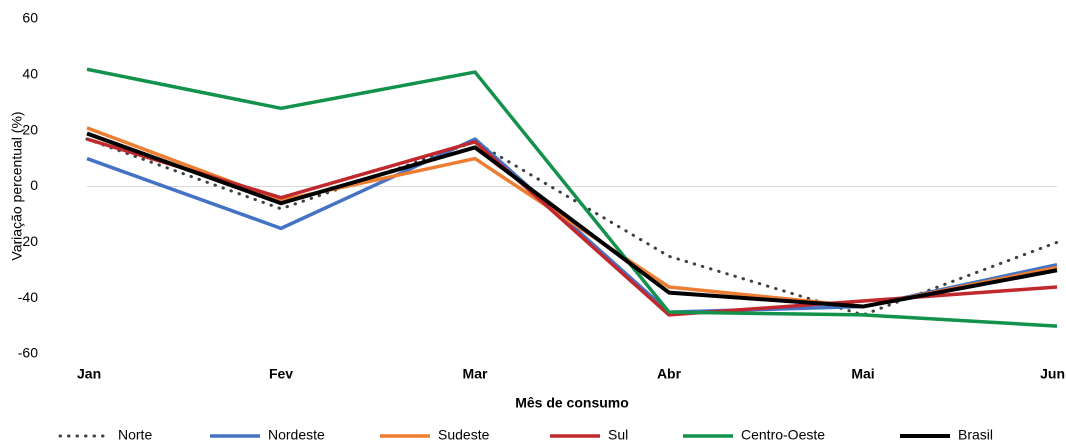  I want to click on legend-label: Norte, so click(135, 435).